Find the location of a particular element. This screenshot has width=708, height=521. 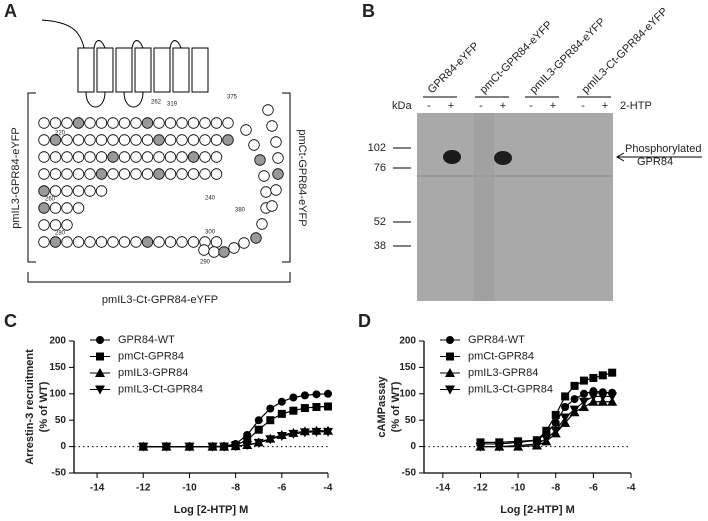

bracket-label: pmCt-GPR84-eYFP is located at coordinates (302, 177).